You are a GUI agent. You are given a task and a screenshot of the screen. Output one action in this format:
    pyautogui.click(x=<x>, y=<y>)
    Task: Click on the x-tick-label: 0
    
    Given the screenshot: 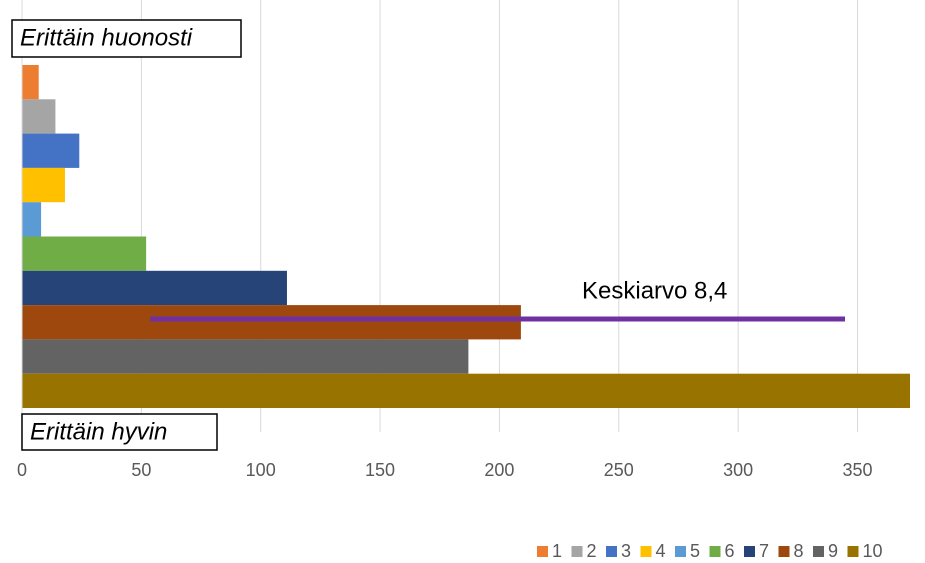 What is the action you would take?
    pyautogui.click(x=22, y=470)
    